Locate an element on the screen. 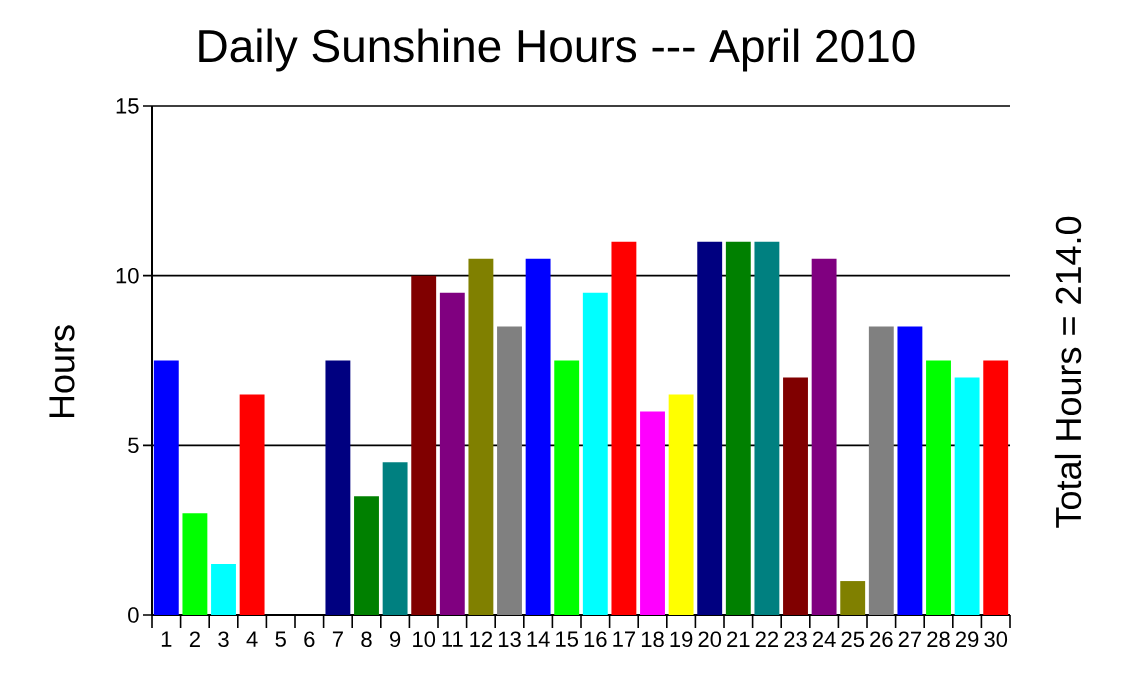  x-tick-label: 30 is located at coordinates (996, 639).